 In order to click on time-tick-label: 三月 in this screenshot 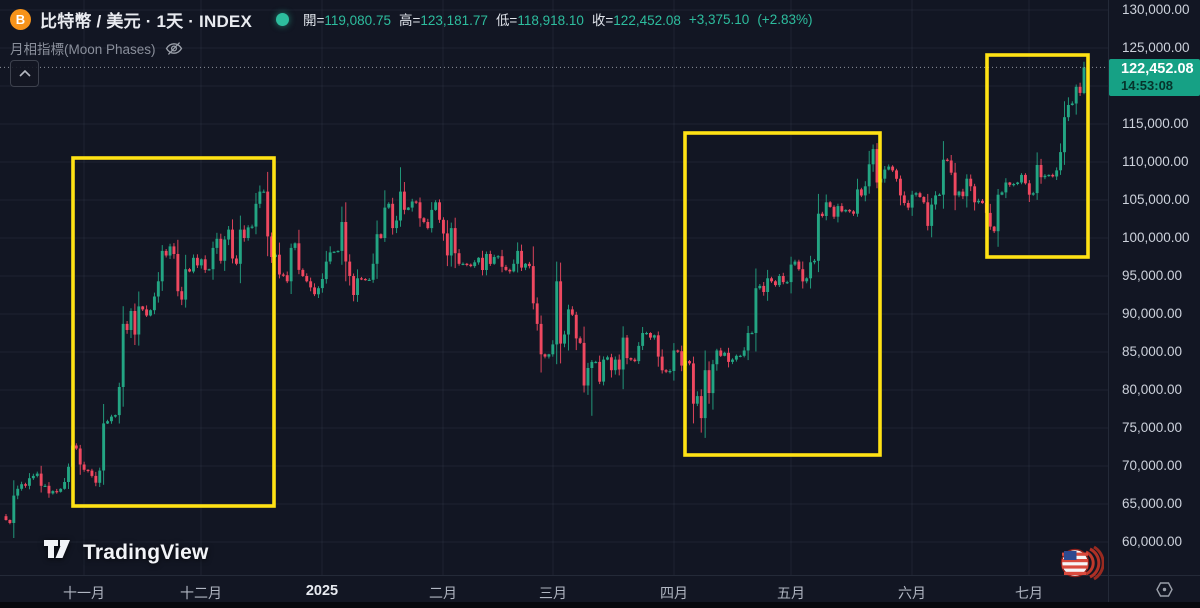, I will do `click(553, 593)`.